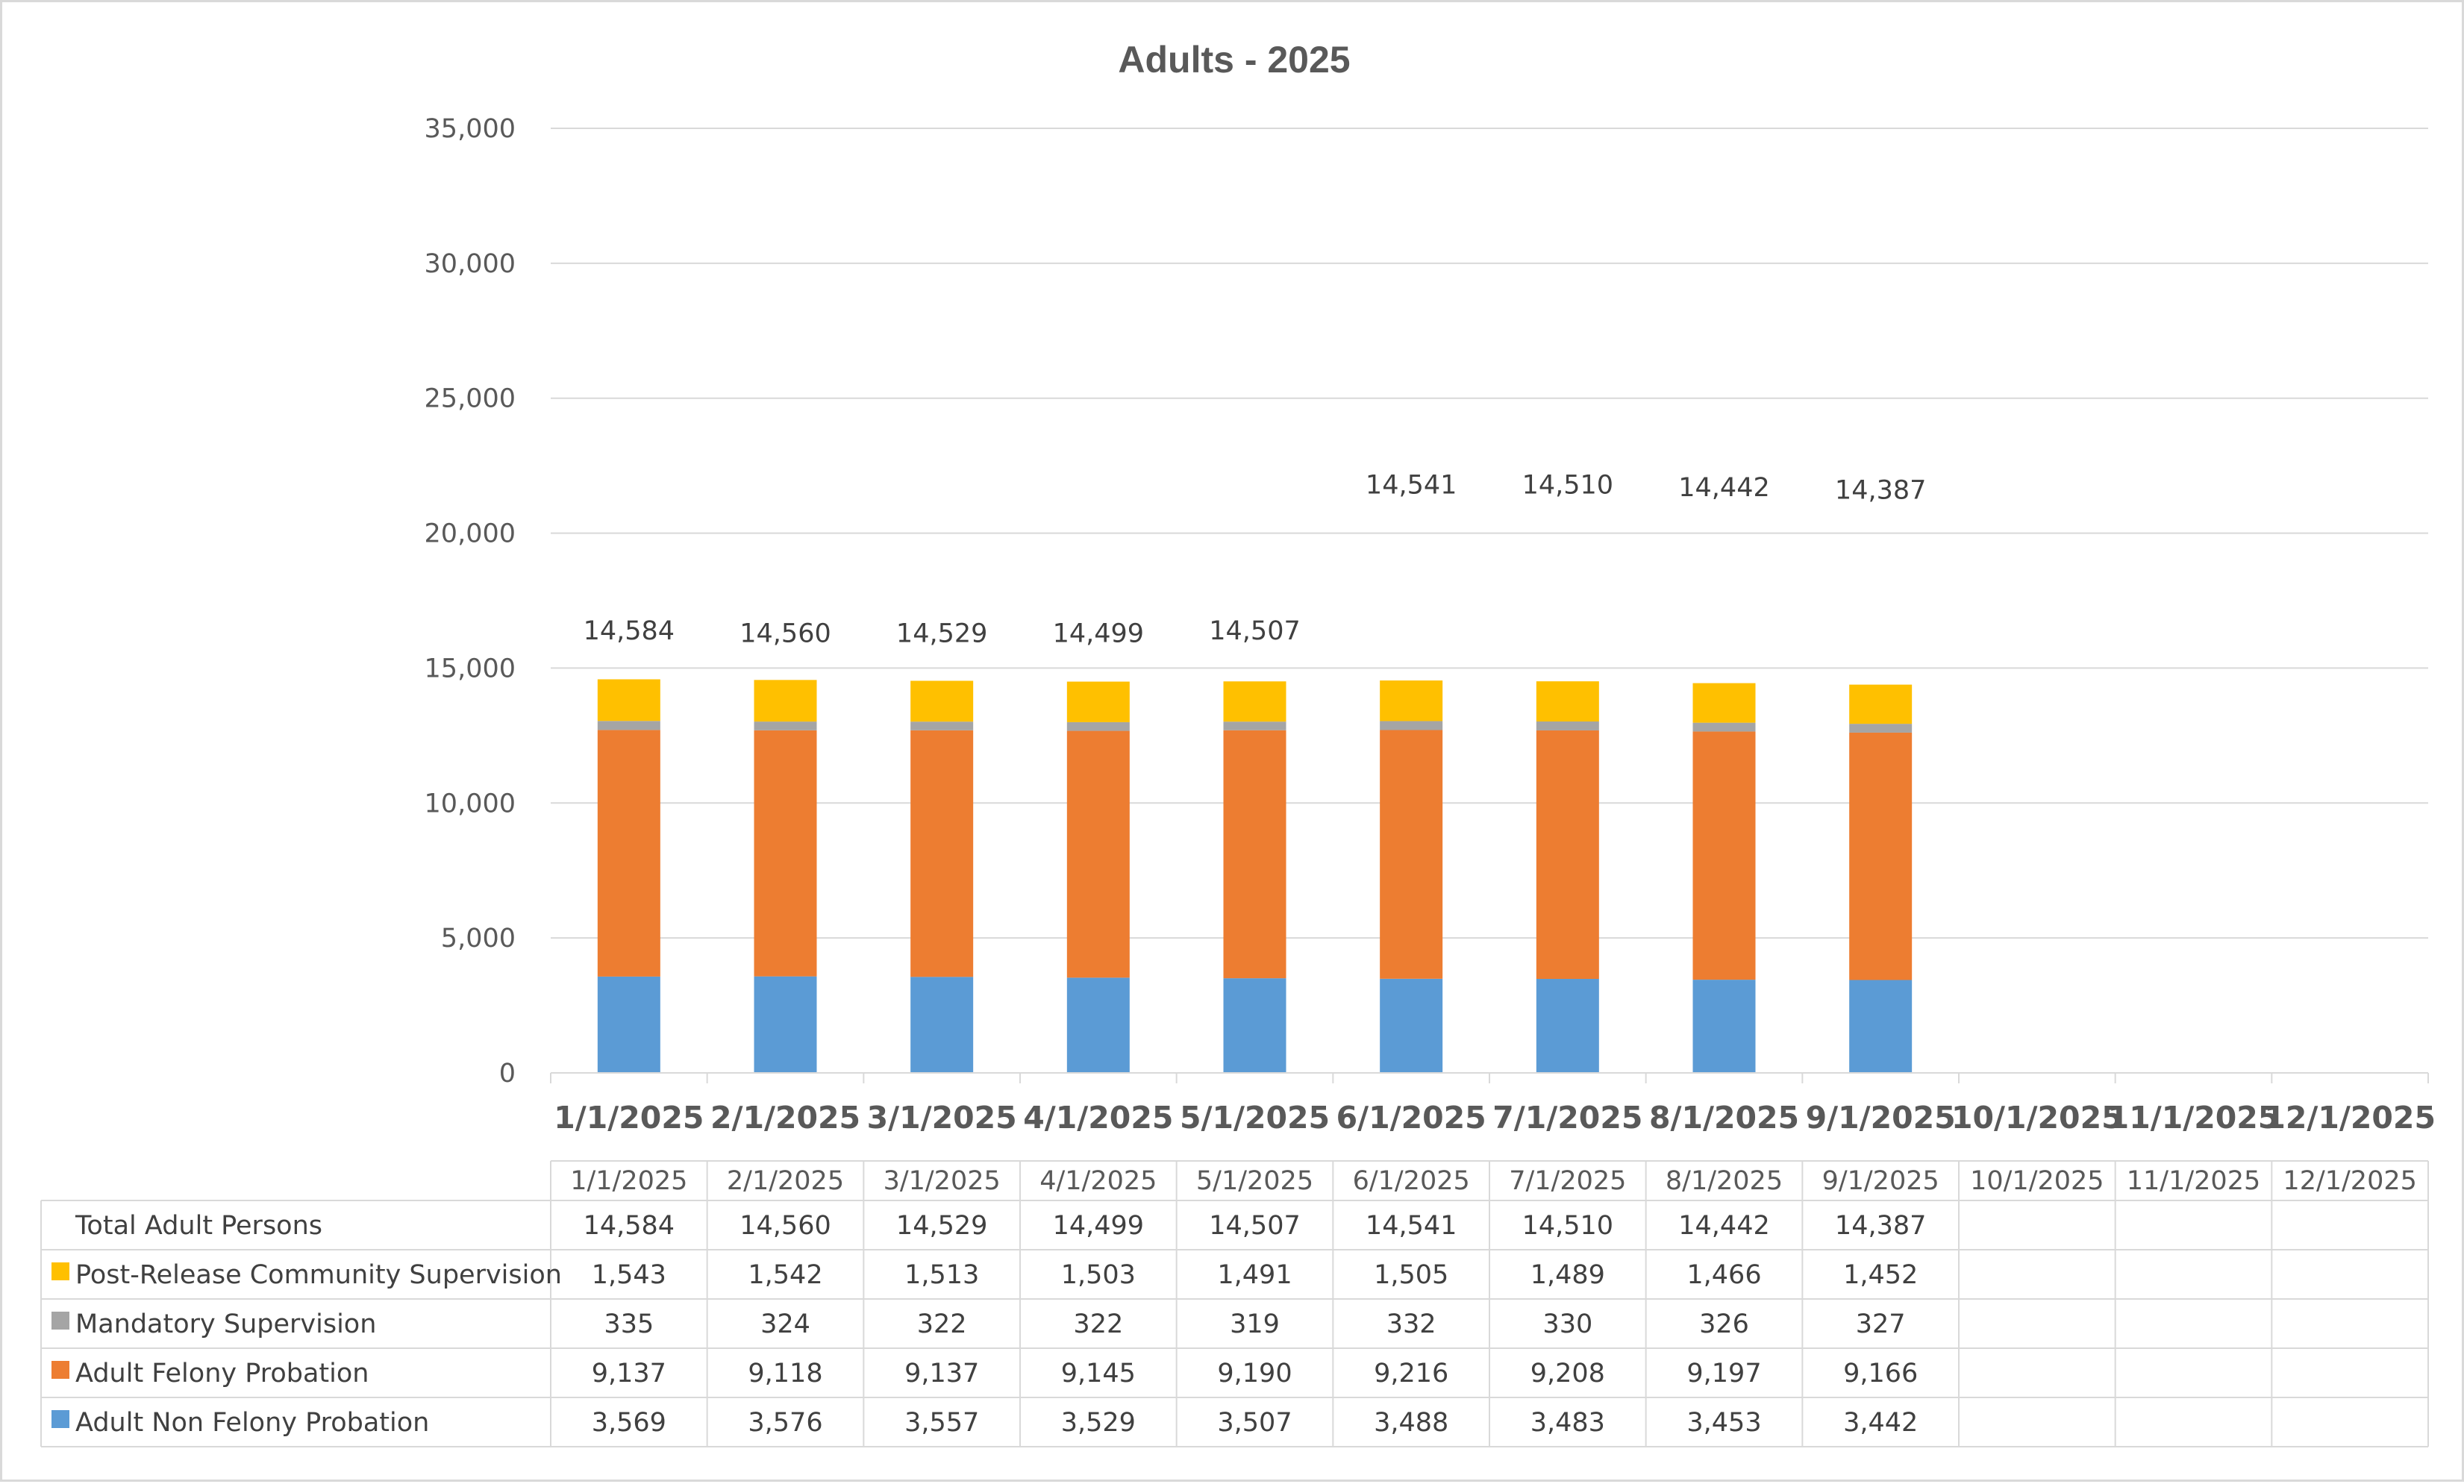  Describe the element at coordinates (785, 1181) in the screenshot. I see `table-header-cell: 2/1/2025` at that location.